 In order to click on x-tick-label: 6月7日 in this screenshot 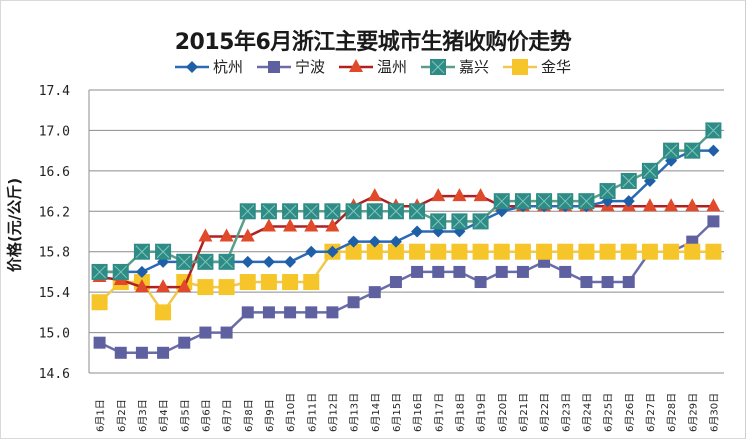, I will do `click(228, 415)`.